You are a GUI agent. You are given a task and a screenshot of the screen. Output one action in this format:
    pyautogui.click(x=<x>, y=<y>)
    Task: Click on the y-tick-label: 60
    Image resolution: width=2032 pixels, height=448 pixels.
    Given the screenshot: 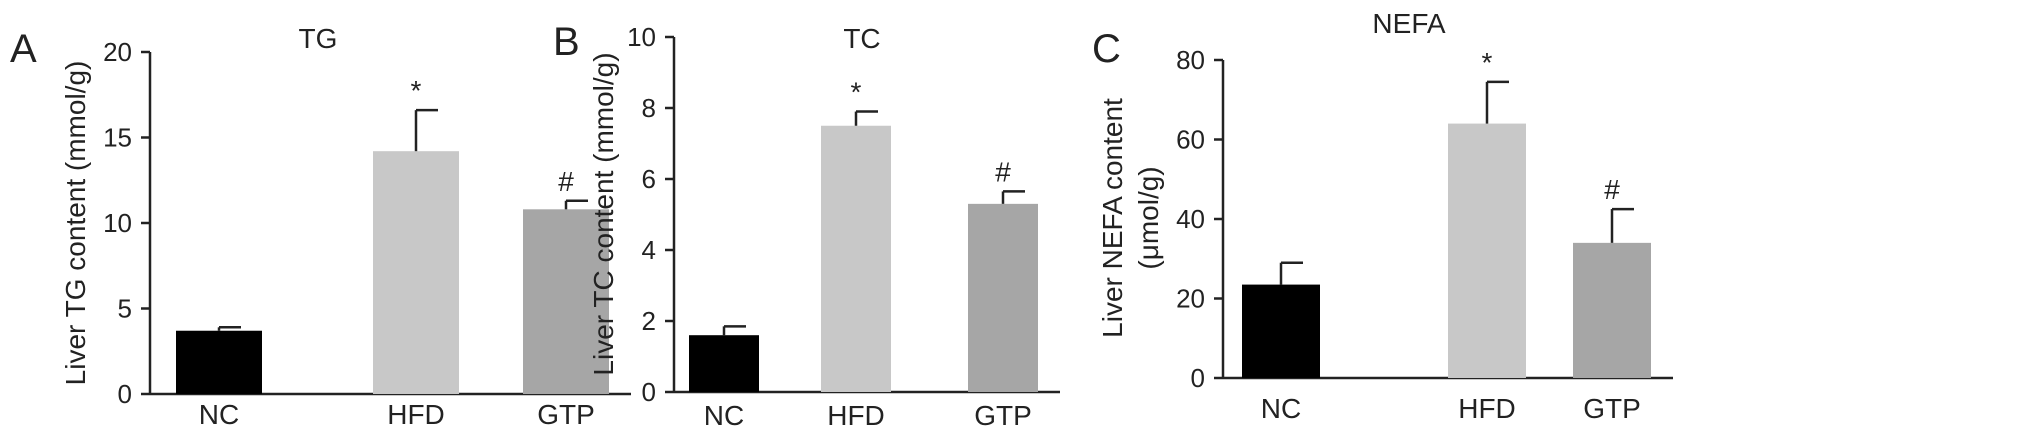 What is the action you would take?
    pyautogui.click(x=1190, y=140)
    